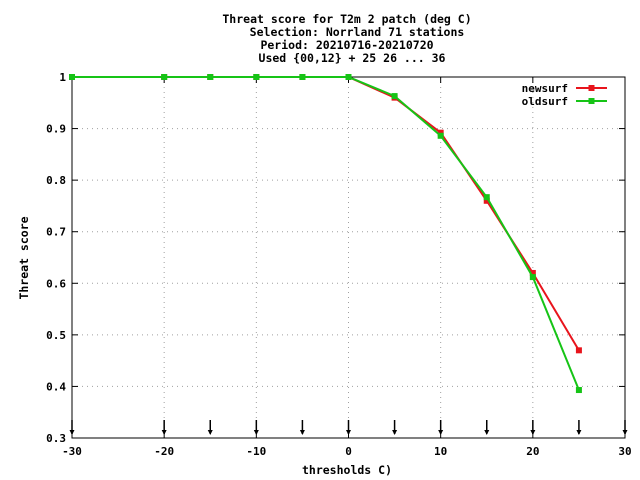 The width and height of the screenshot is (640, 480). Describe the element at coordinates (352, 58) in the screenshot. I see `title-line-4: Used {00,12} + 25 26 ... 36` at that location.